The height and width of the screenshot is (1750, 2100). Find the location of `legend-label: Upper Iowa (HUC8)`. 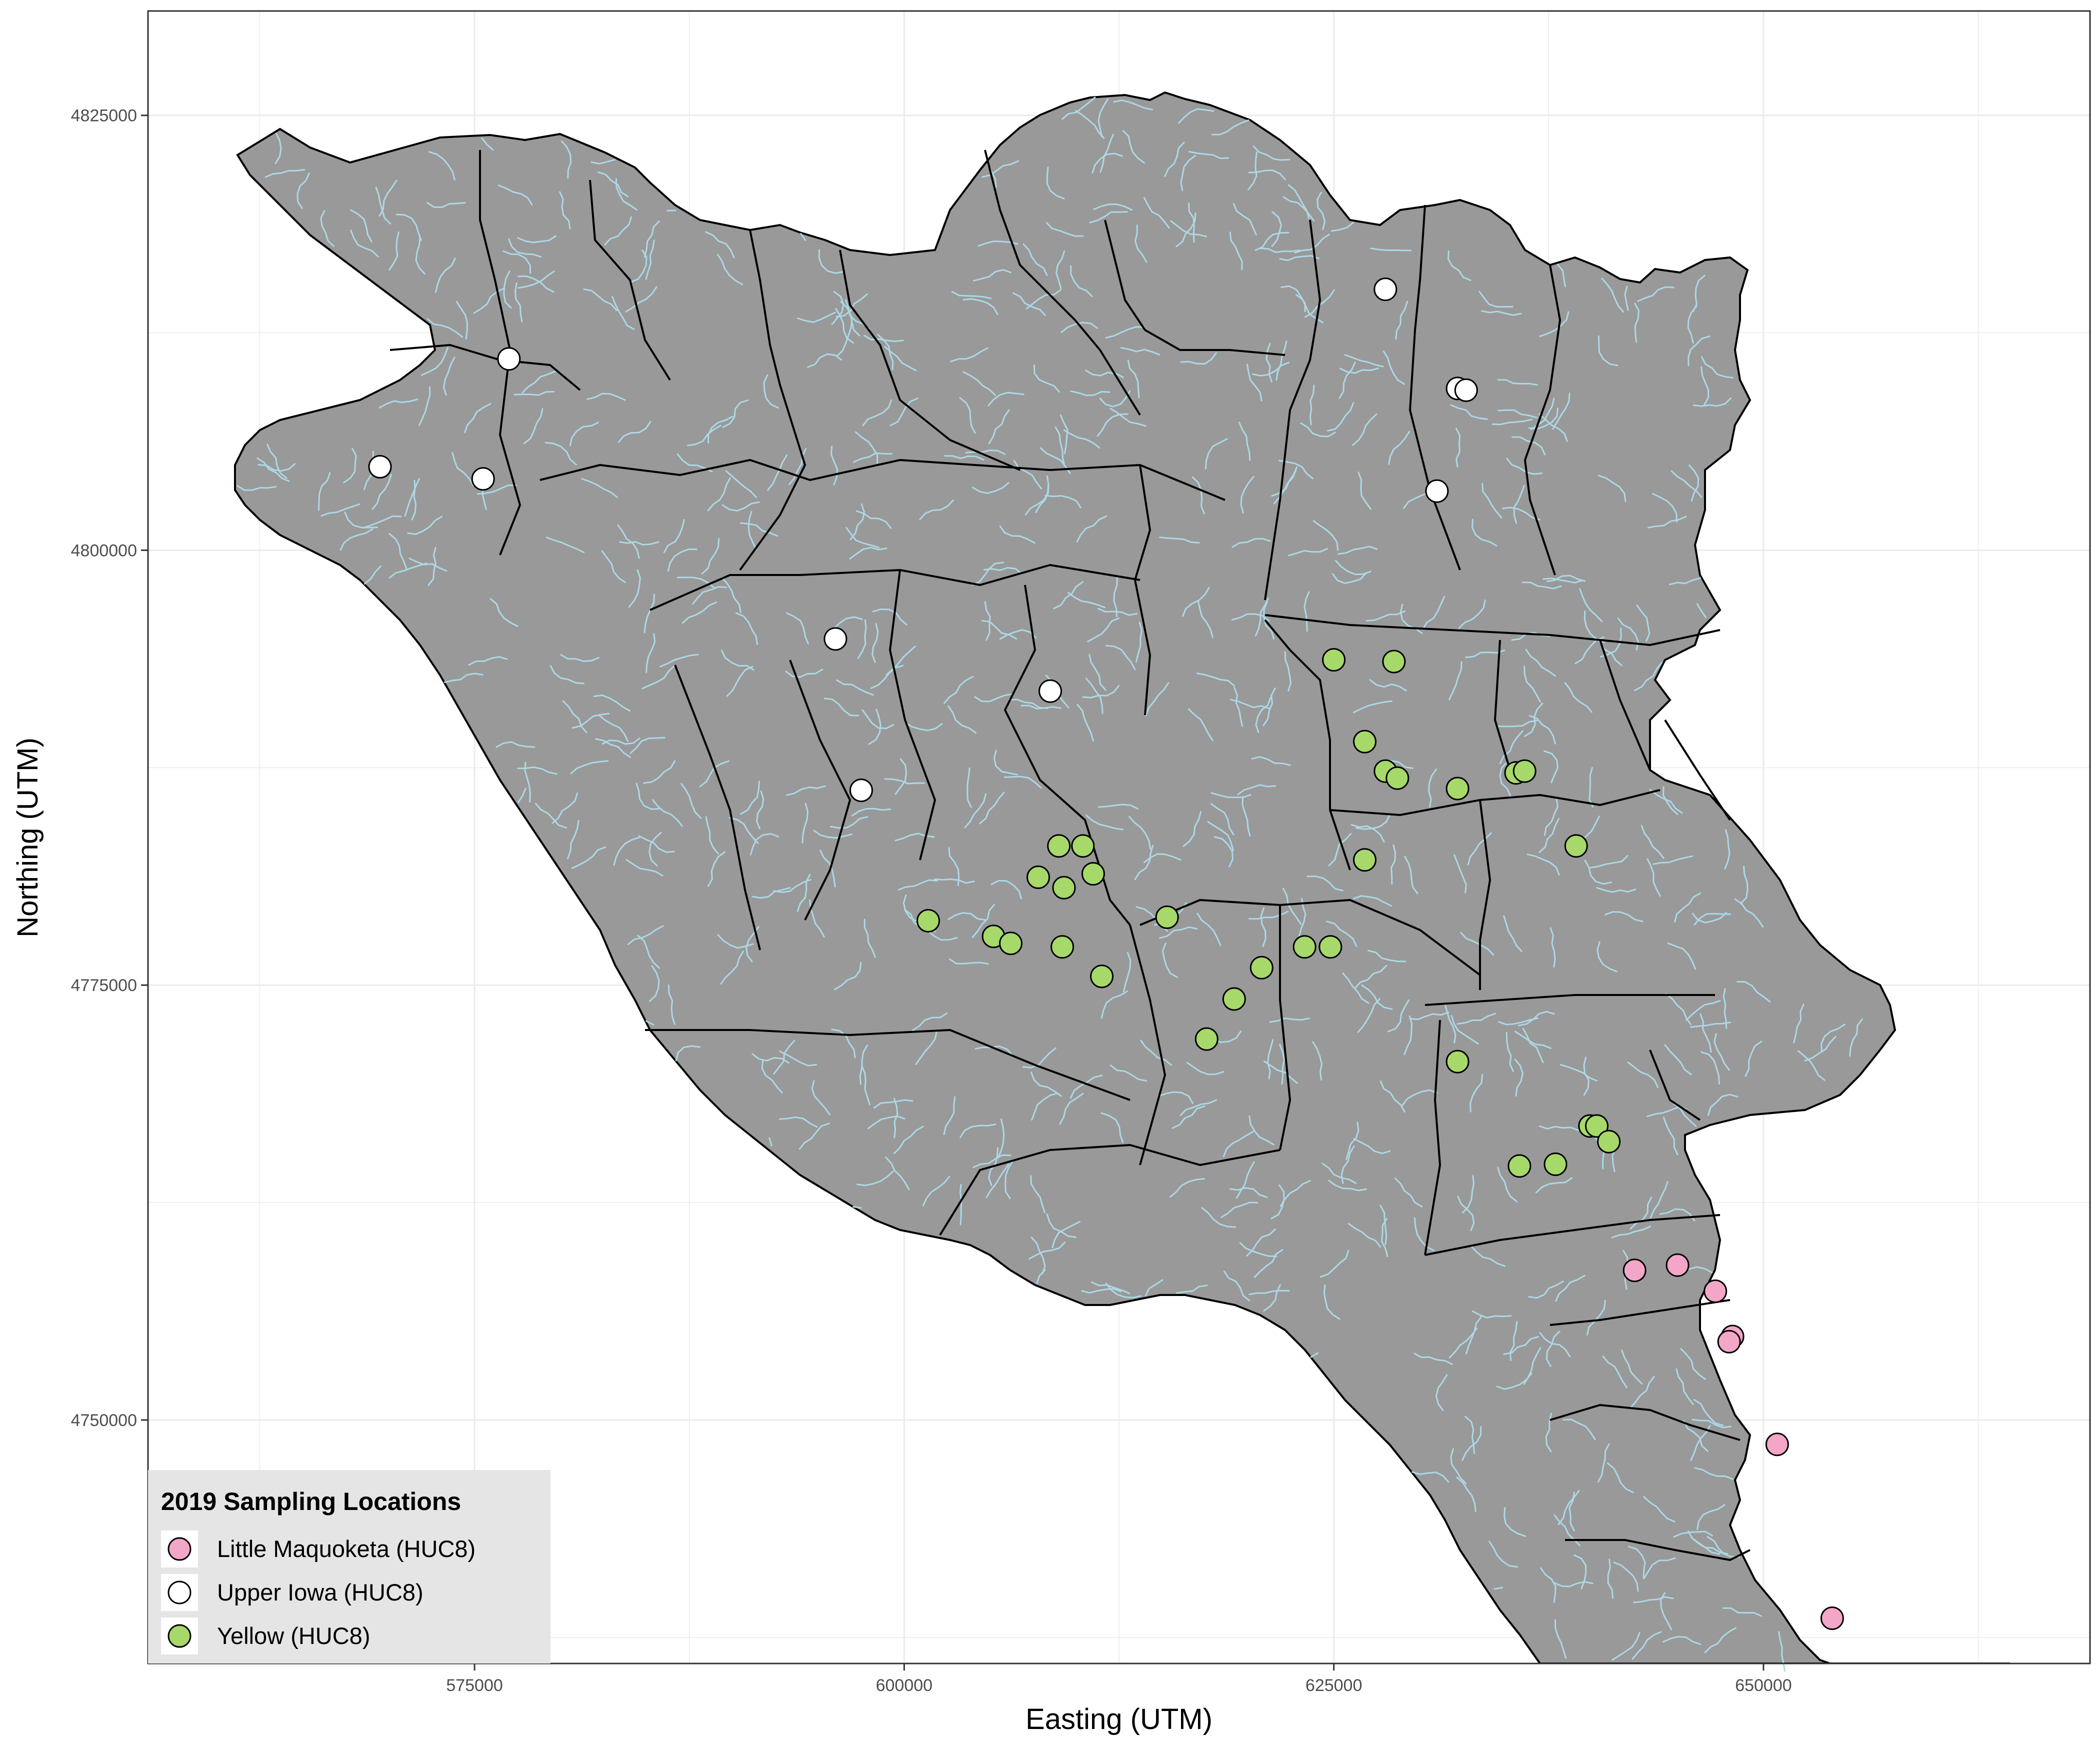

legend-label: Upper Iowa (HUC8) is located at coordinates (320, 1592).